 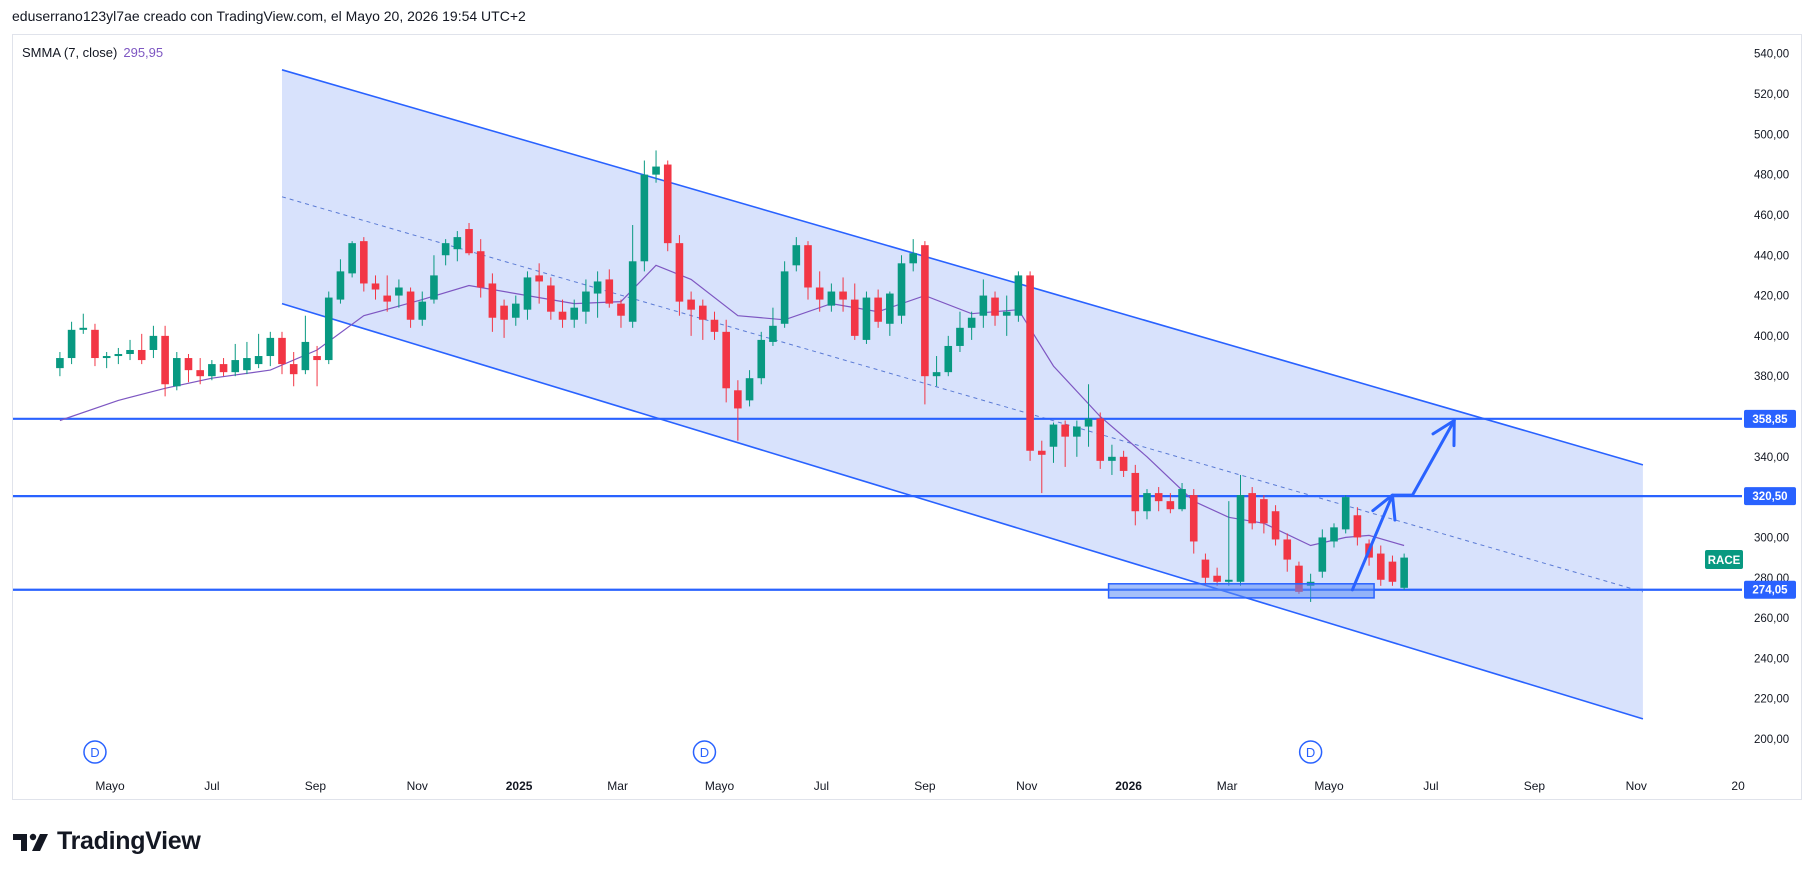 I want to click on price-level-tag: 320,50, so click(x=1770, y=496).